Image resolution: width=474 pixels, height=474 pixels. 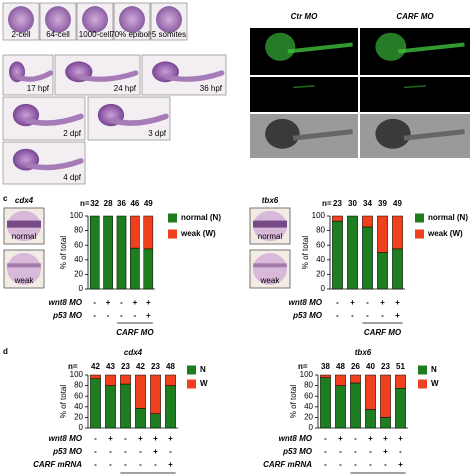 What do you see at coordinates (95, 34) in the screenshot?
I see `stage-label: 1000-cell` at bounding box center [95, 34].